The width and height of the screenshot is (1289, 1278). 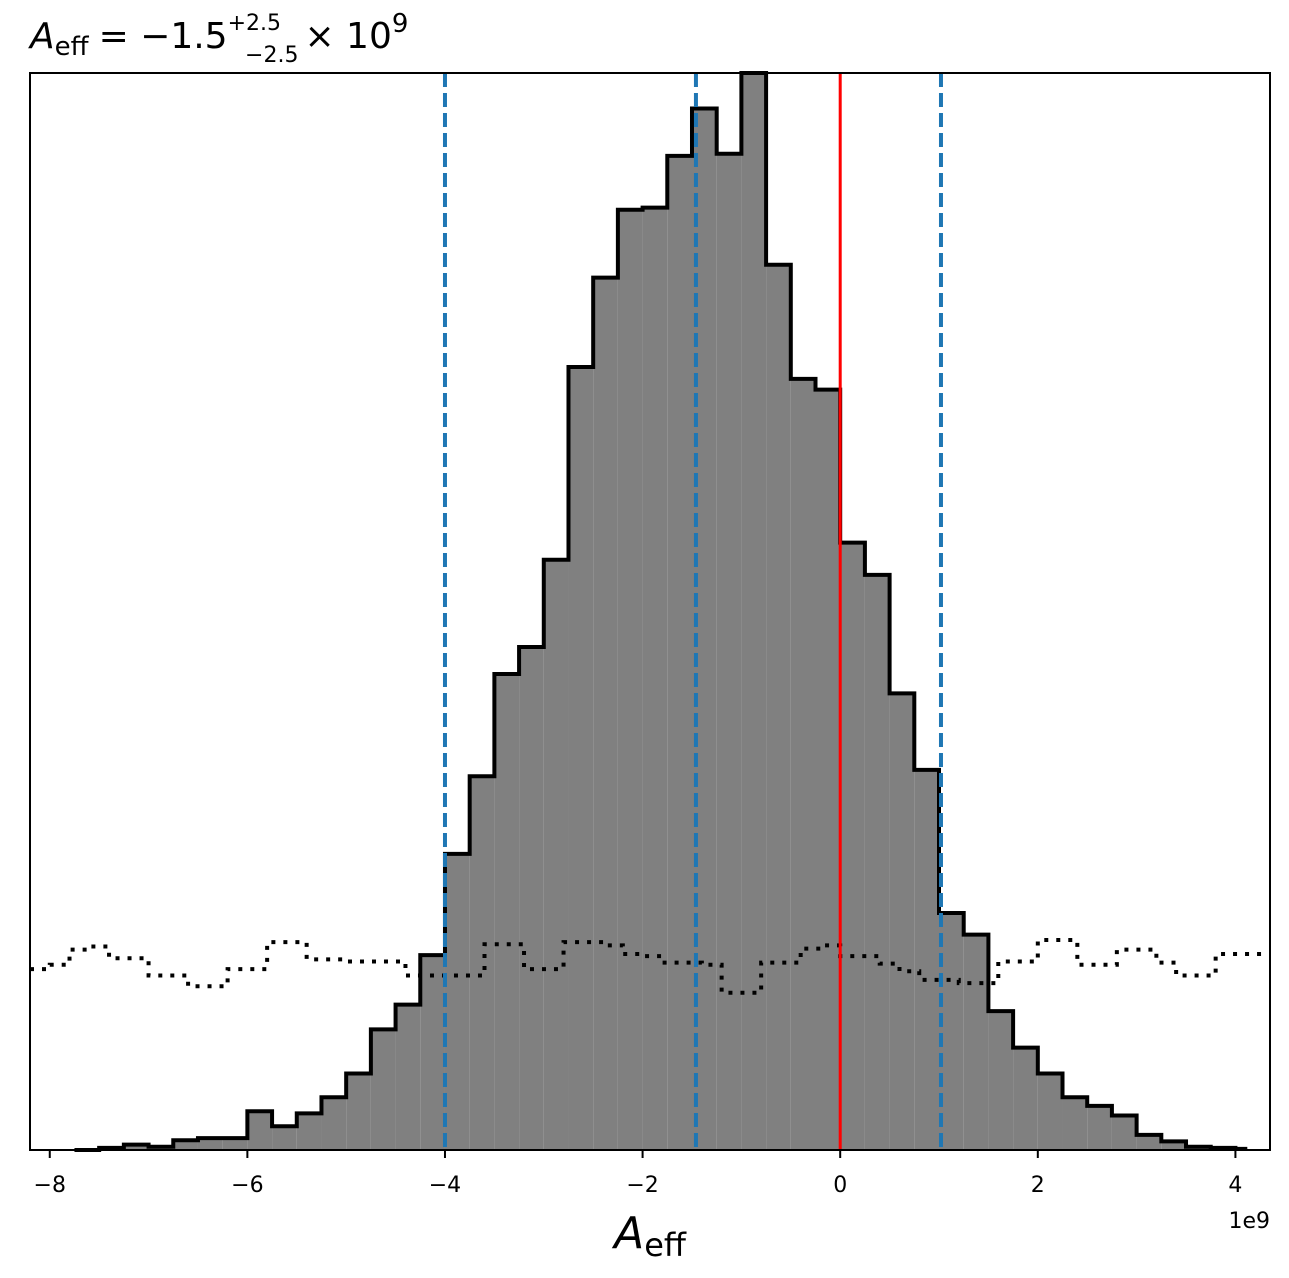 What do you see at coordinates (254, 23) in the screenshot?
I see `title-upper-err: +2.5` at bounding box center [254, 23].